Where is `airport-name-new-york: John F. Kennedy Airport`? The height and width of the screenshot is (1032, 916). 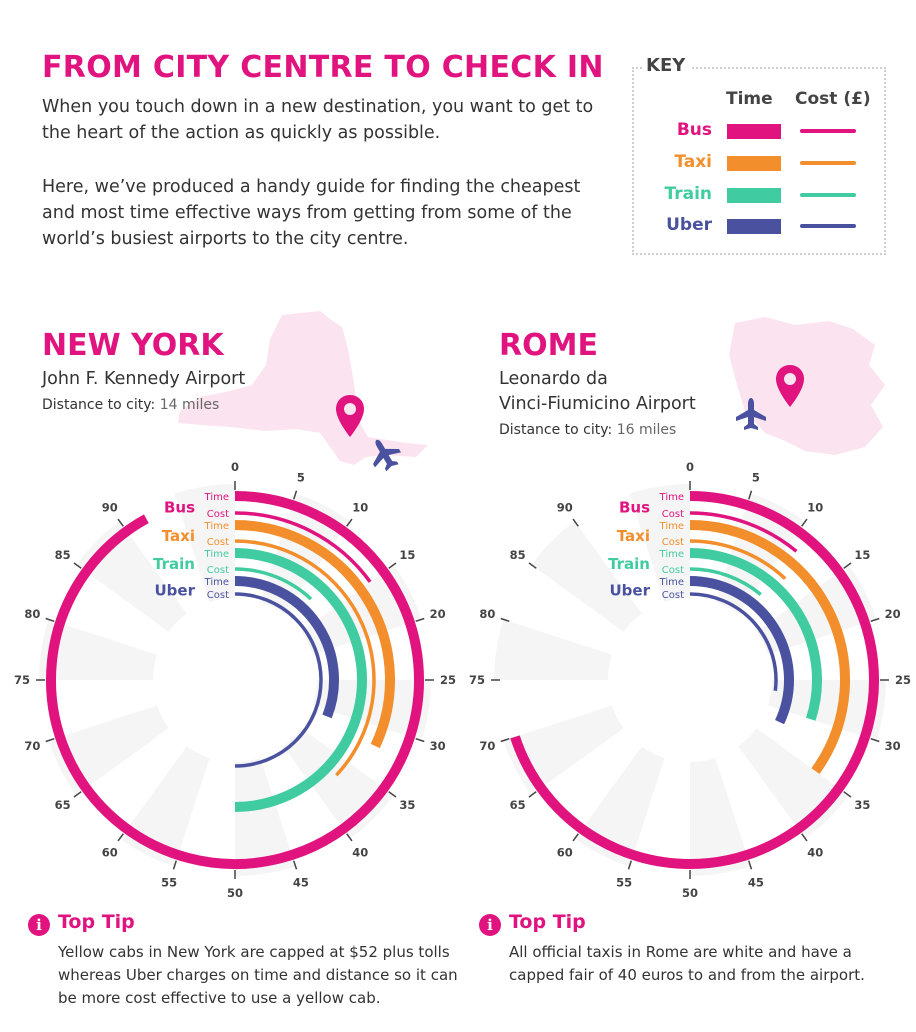 airport-name-new-york: John F. Kennedy Airport is located at coordinates (144, 379).